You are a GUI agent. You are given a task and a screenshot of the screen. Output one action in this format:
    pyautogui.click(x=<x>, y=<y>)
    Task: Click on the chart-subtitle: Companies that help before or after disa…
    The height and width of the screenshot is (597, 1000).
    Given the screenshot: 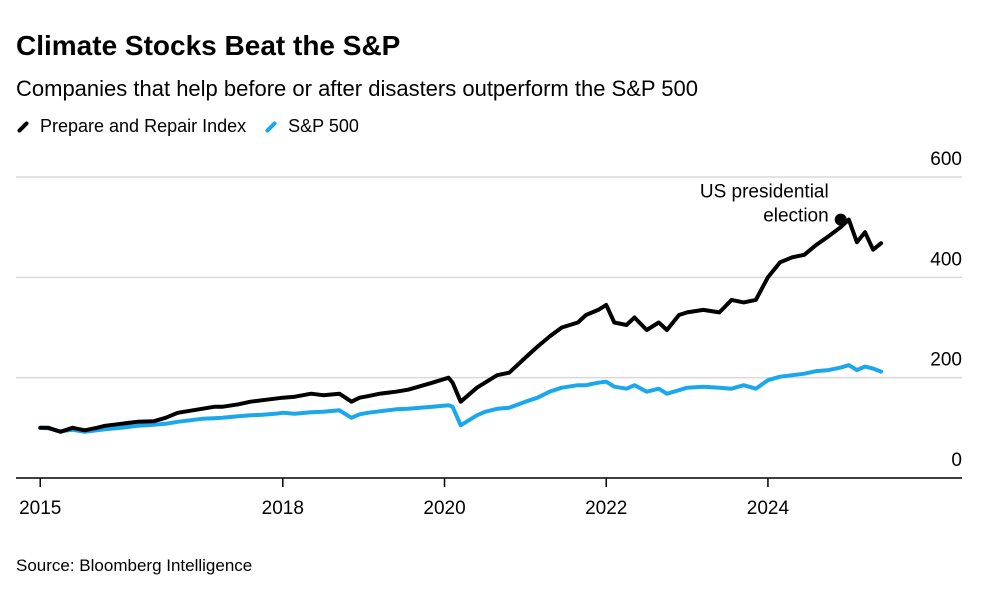 What is the action you would take?
    pyautogui.click(x=357, y=88)
    